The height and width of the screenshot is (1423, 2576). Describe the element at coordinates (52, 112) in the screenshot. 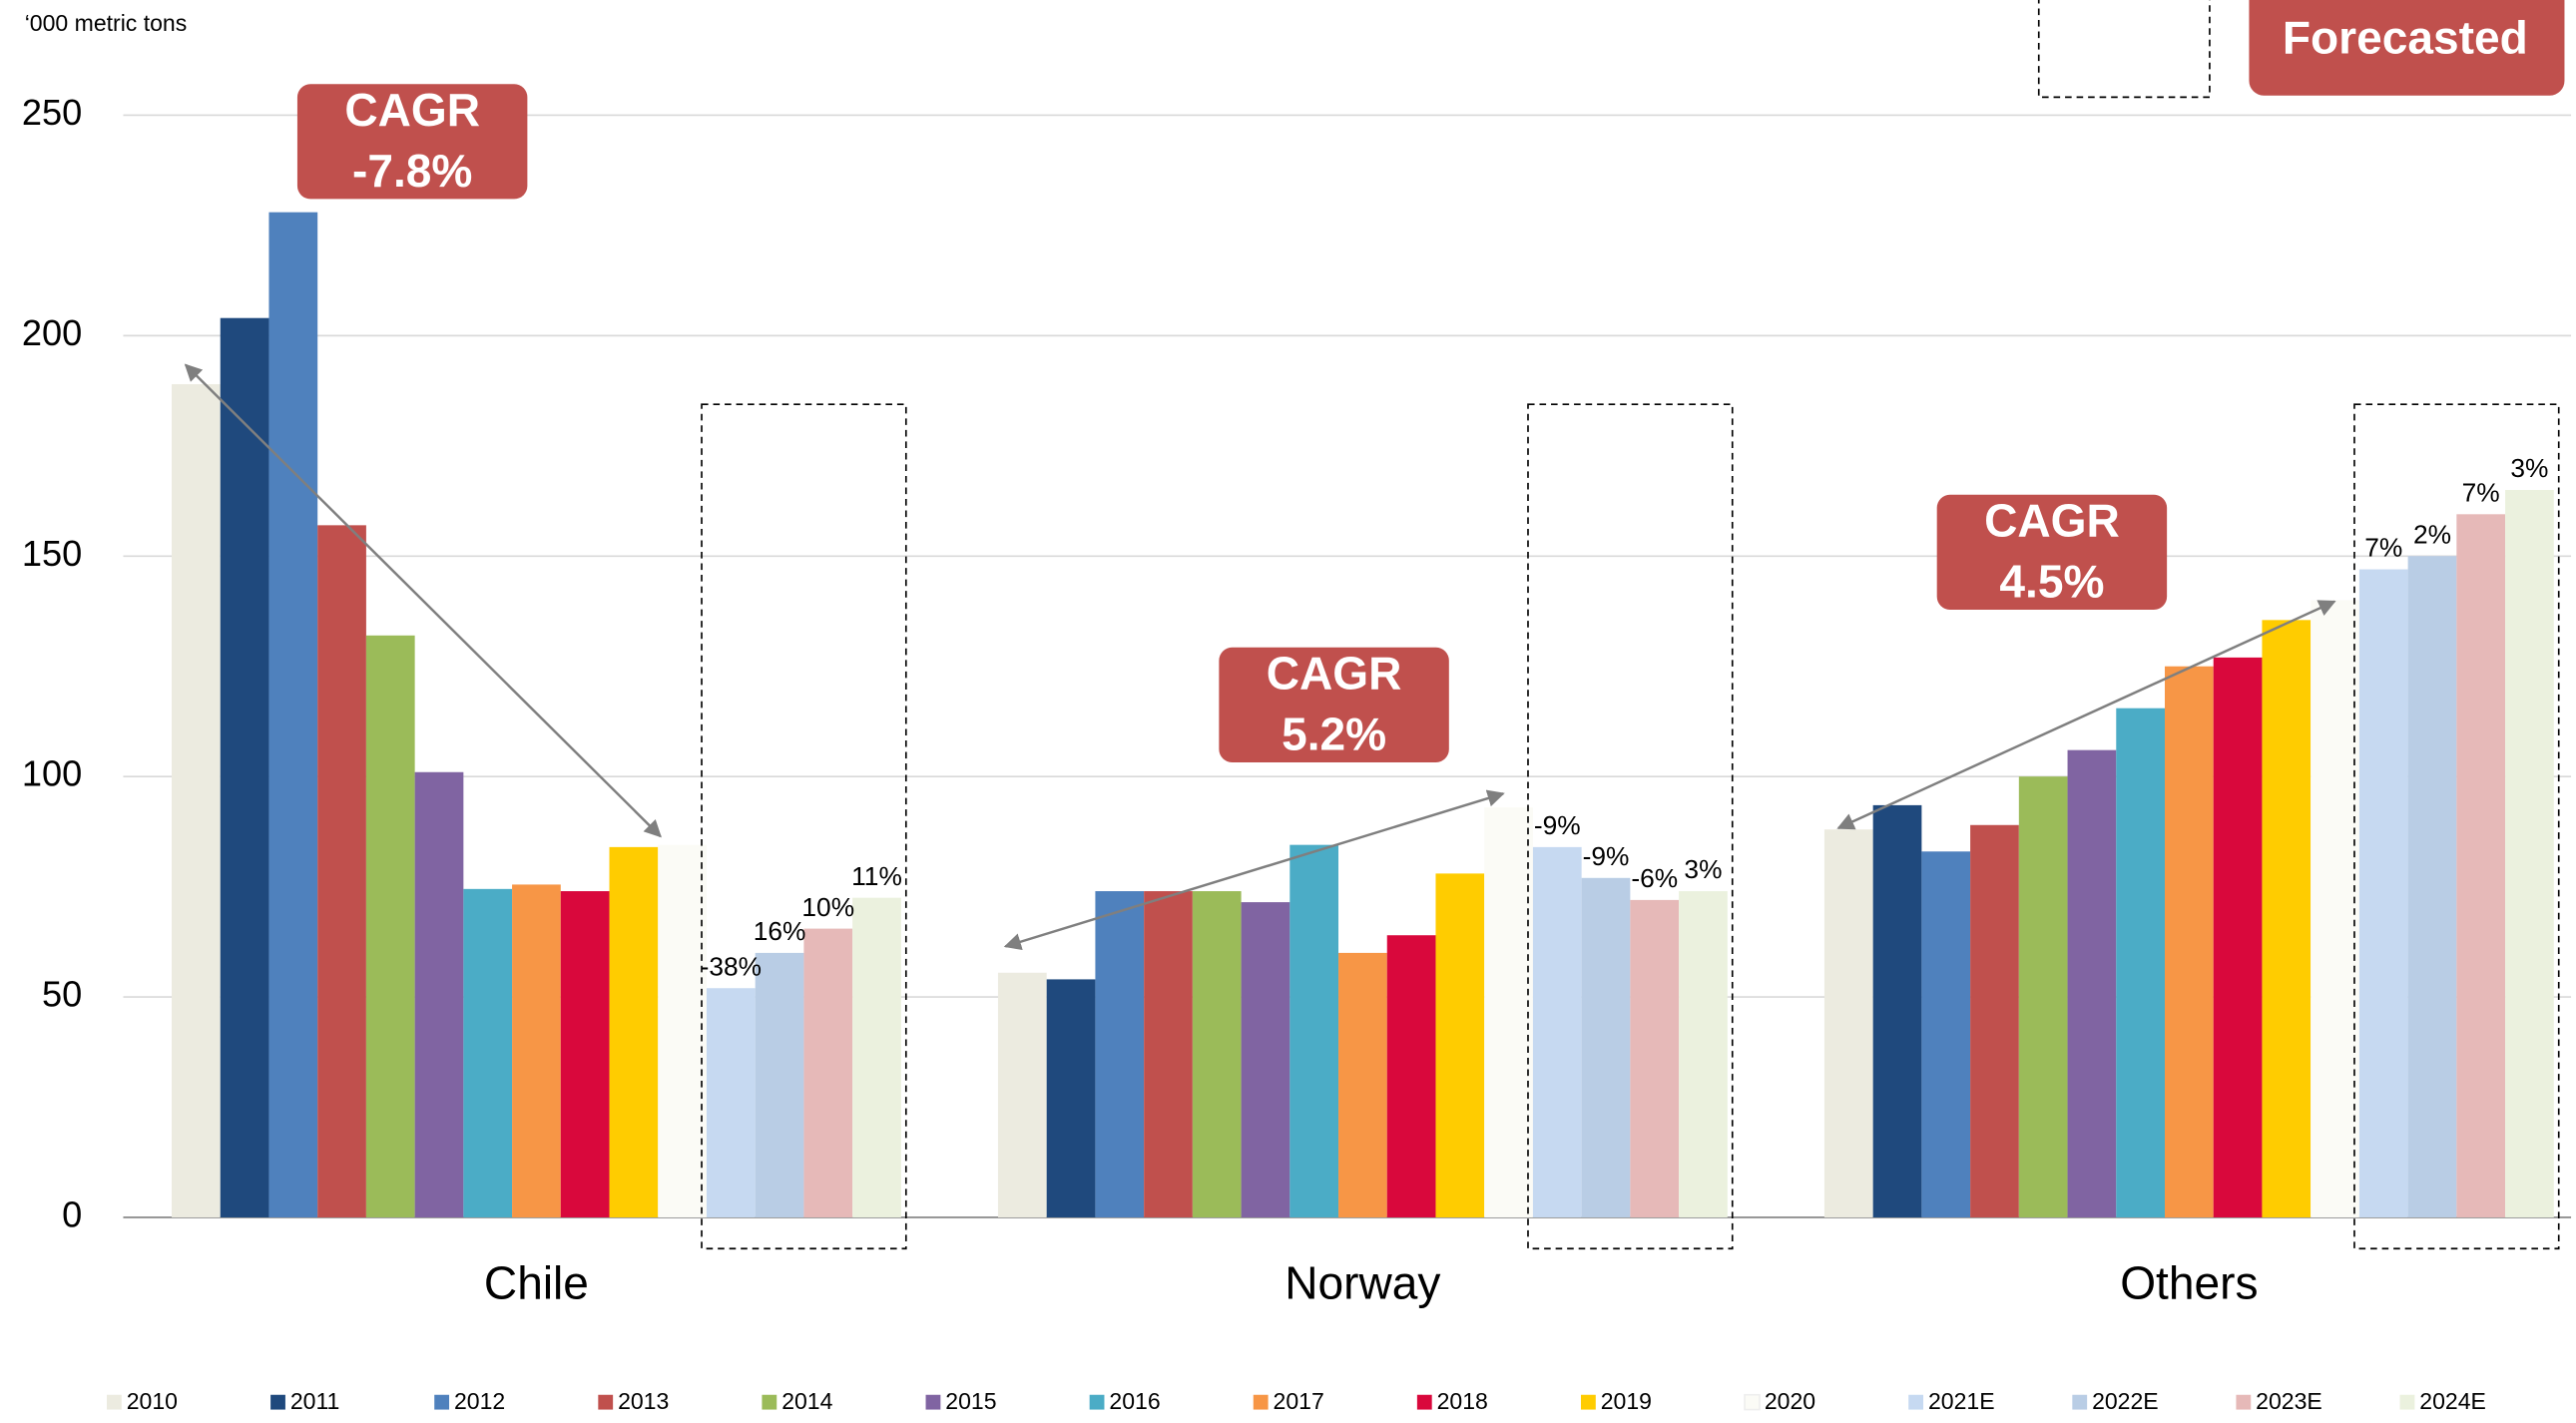

I see `y-tick-label: 250` at that location.